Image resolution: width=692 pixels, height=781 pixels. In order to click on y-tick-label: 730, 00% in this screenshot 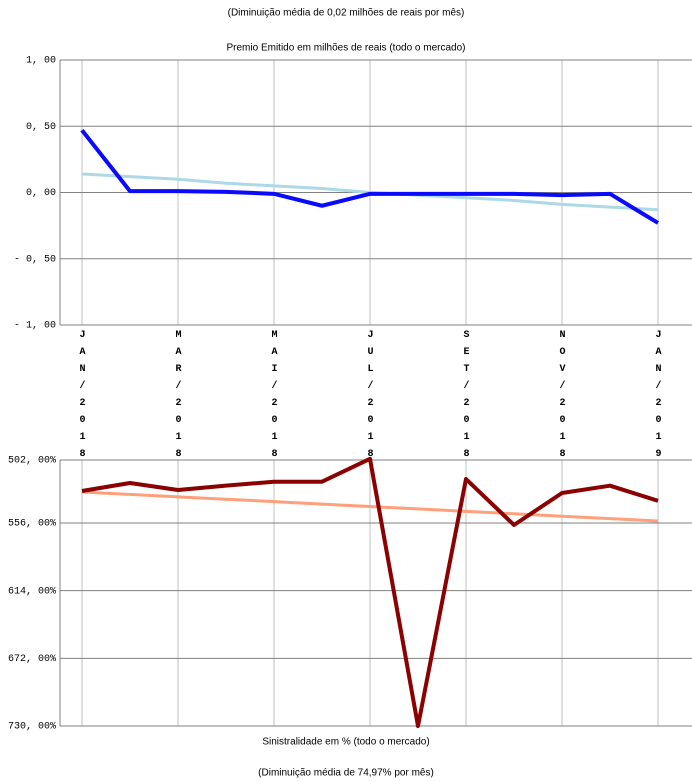, I will do `click(32, 727)`.